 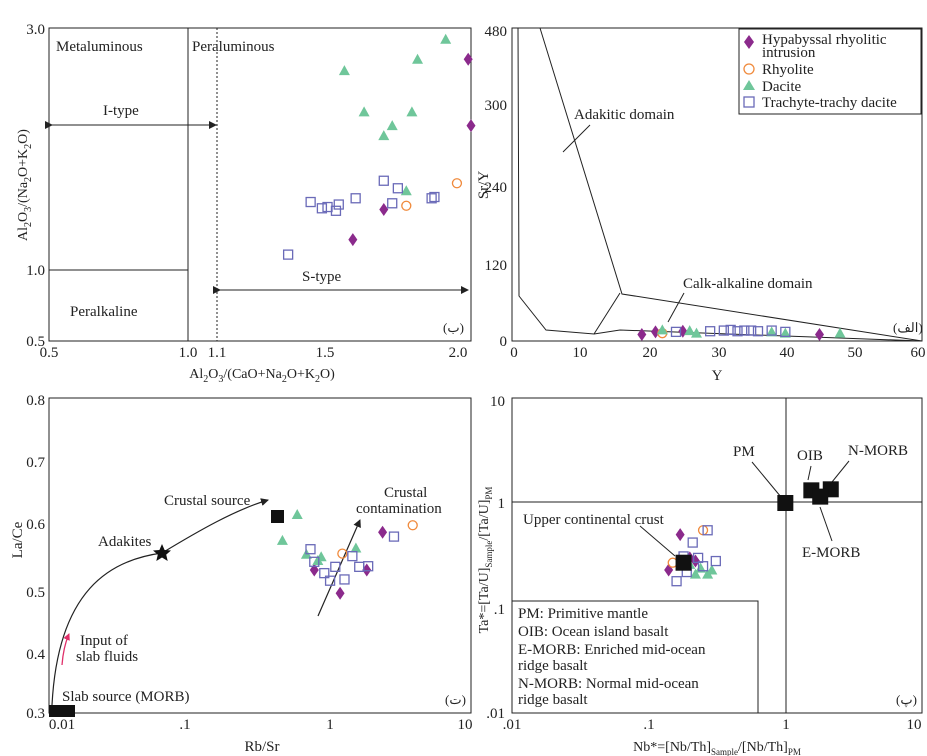 I want to click on panel-b-ylabel: Sr/Y, so click(x=484, y=185).